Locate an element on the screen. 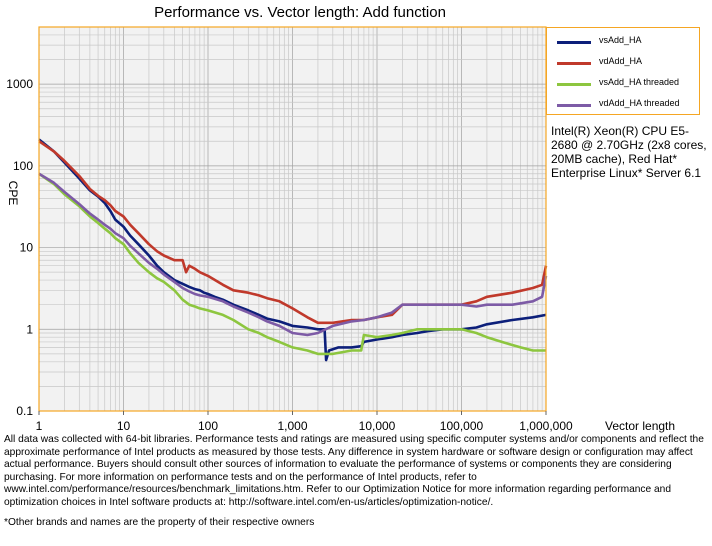  legend-item: vdAdd_HA is located at coordinates (622, 63).